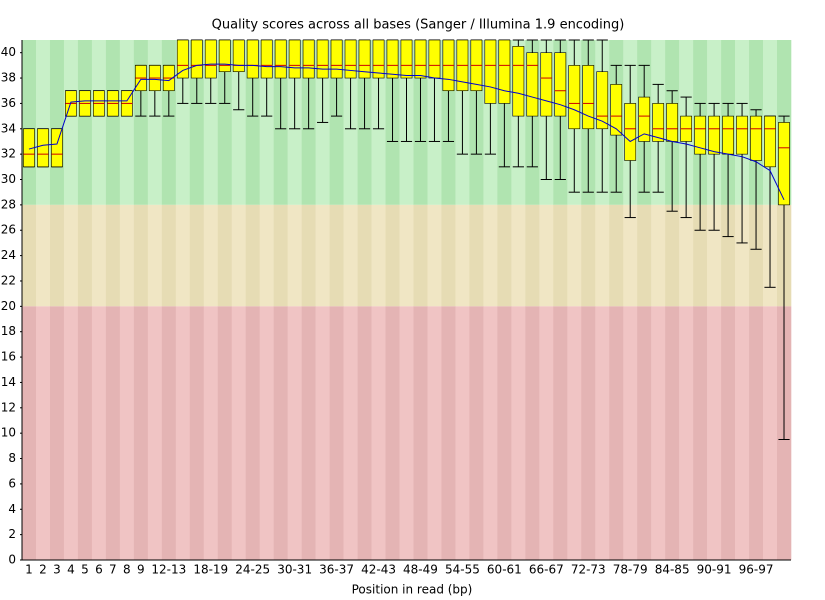 This screenshot has height=600, width=825. What do you see at coordinates (8, 128) in the screenshot?
I see `y-tick-label: 34` at bounding box center [8, 128].